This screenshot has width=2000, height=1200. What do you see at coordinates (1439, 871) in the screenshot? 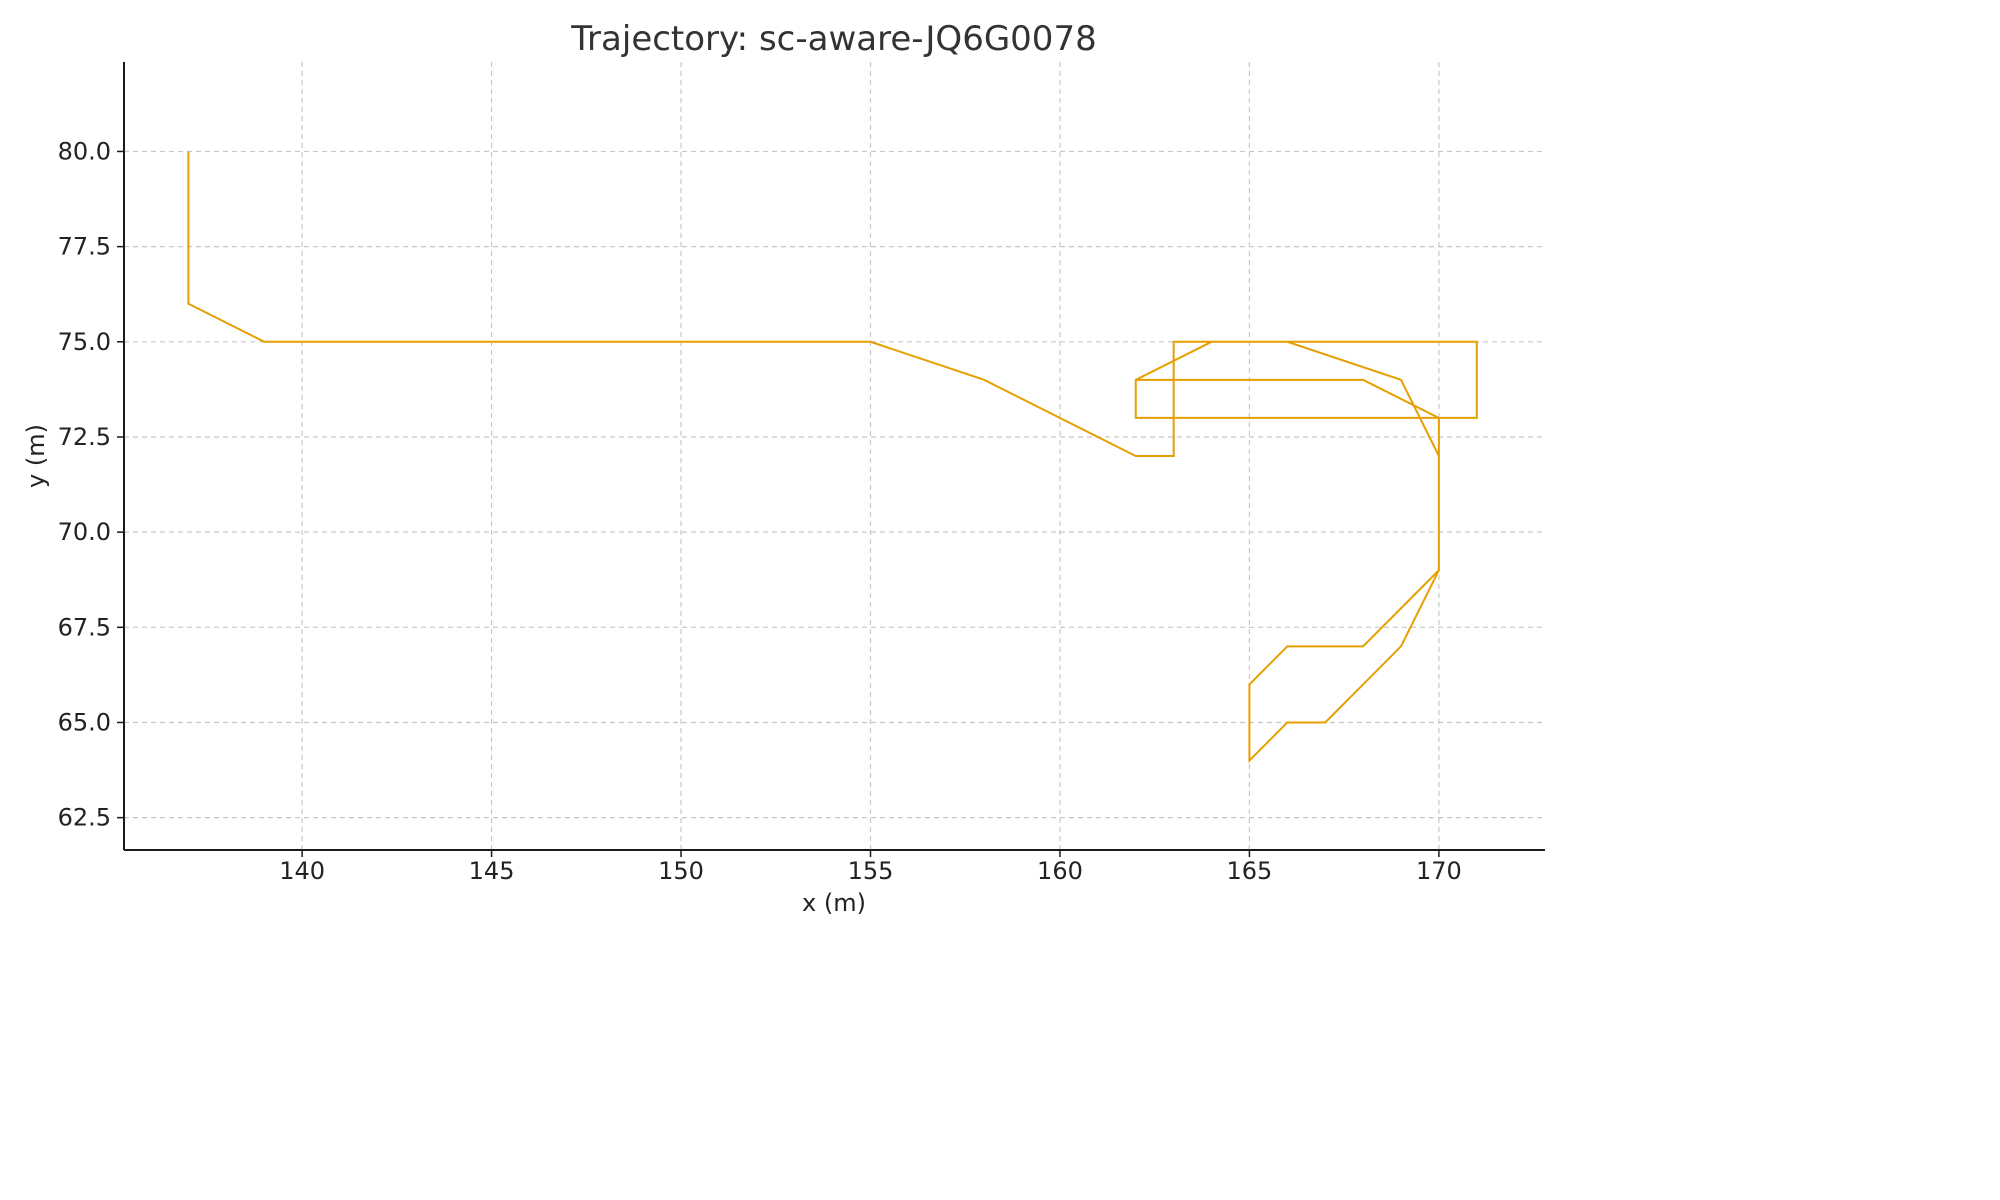
I see `x-tick-label: 170` at bounding box center [1439, 871].